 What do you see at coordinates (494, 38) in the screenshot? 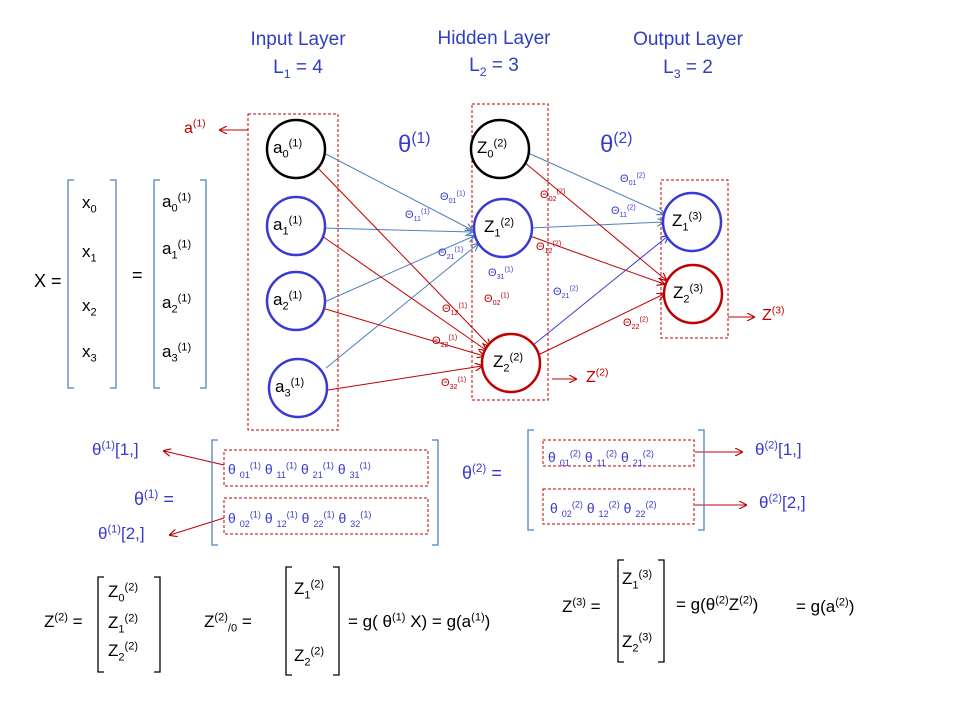
I see `hidden-layer-title: Hidden Layer` at bounding box center [494, 38].